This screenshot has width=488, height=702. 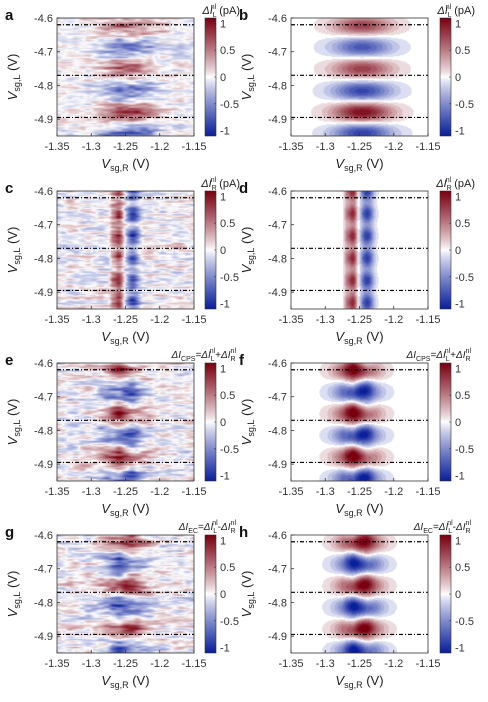 What do you see at coordinates (9, 360) in the screenshot?
I see `panel-letter: e` at bounding box center [9, 360].